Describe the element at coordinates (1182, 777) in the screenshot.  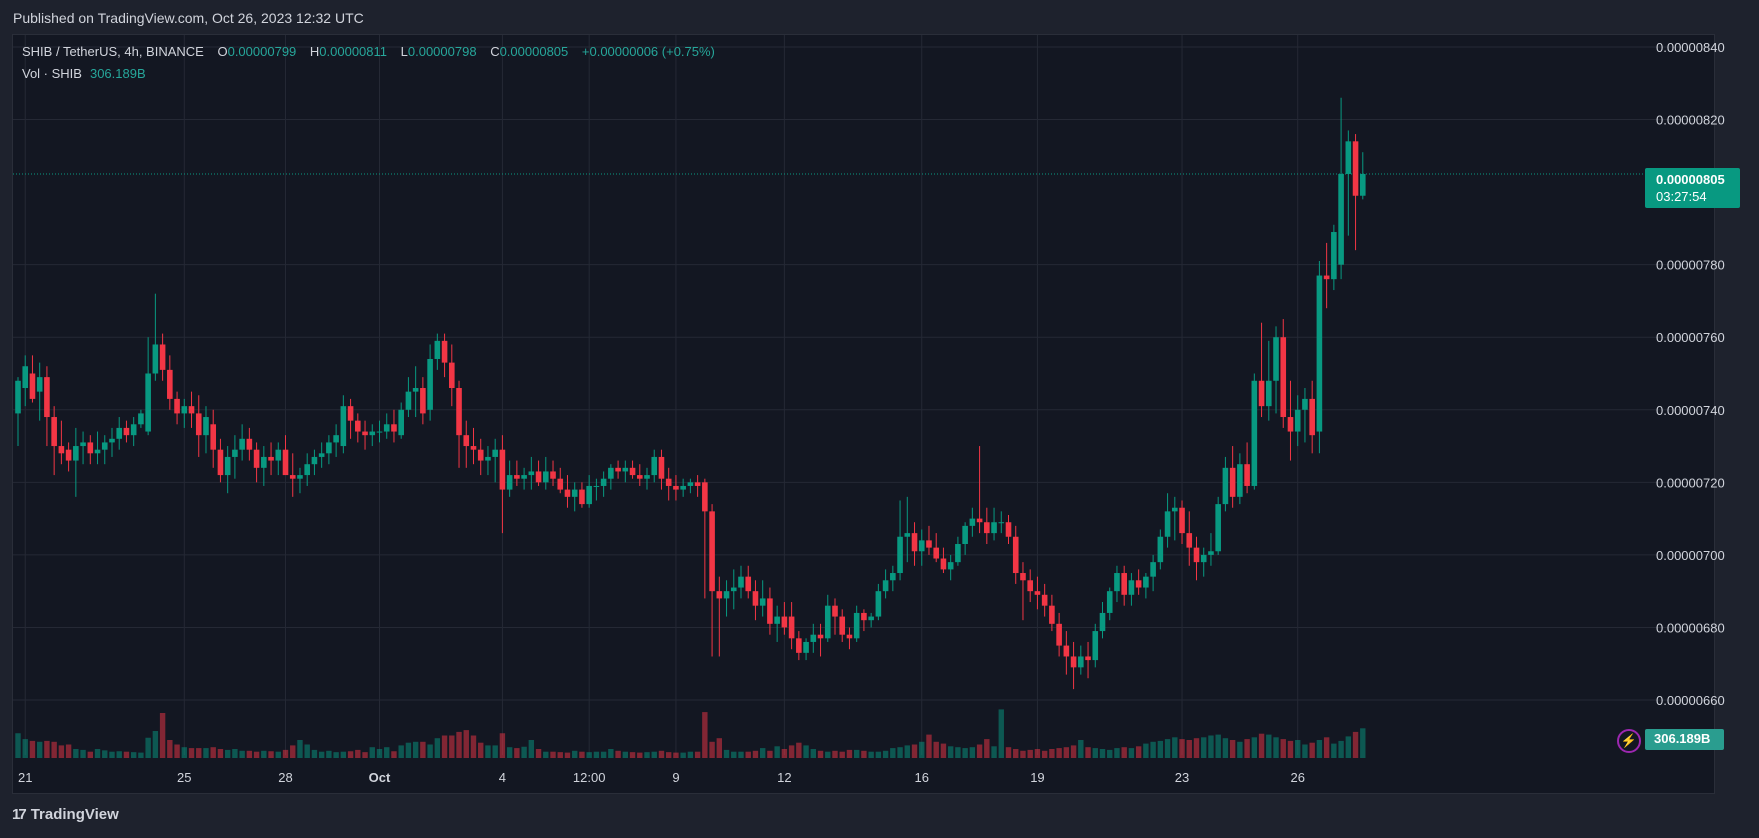
I see `time-axis-label: 23` at that location.